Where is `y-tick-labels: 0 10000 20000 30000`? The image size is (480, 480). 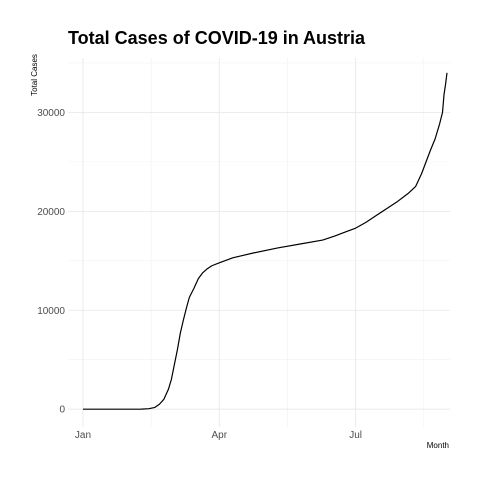 y-tick-labels: 0 10000 20000 30000 is located at coordinates (51, 262).